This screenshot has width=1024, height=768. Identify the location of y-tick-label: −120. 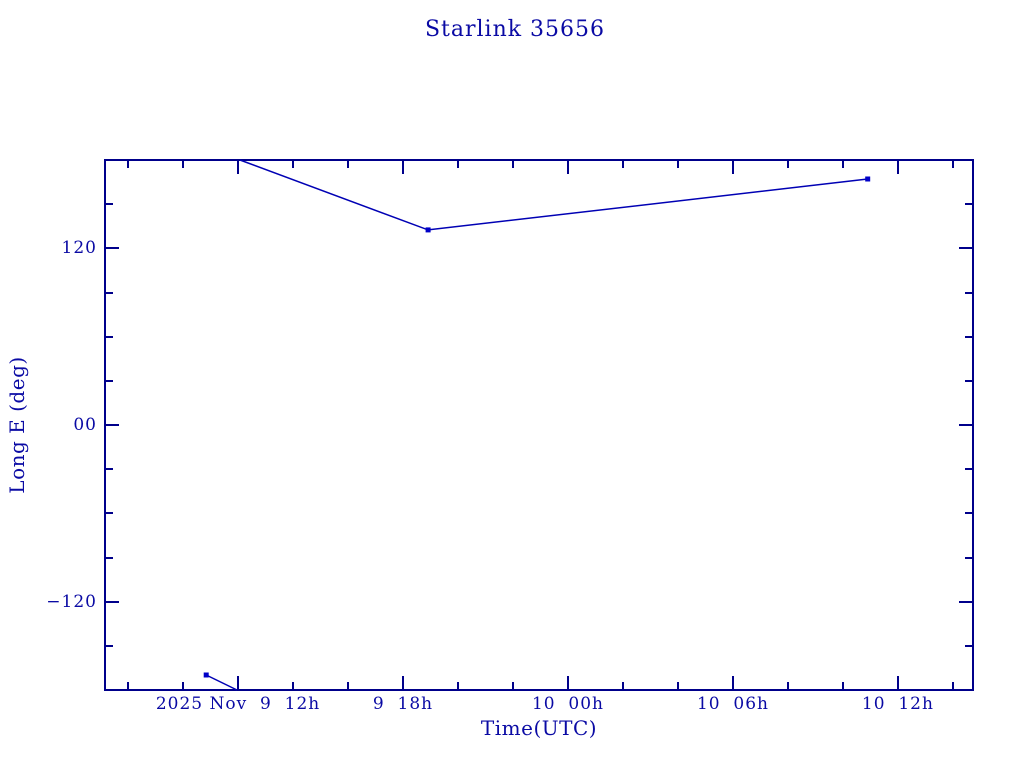
(71, 601).